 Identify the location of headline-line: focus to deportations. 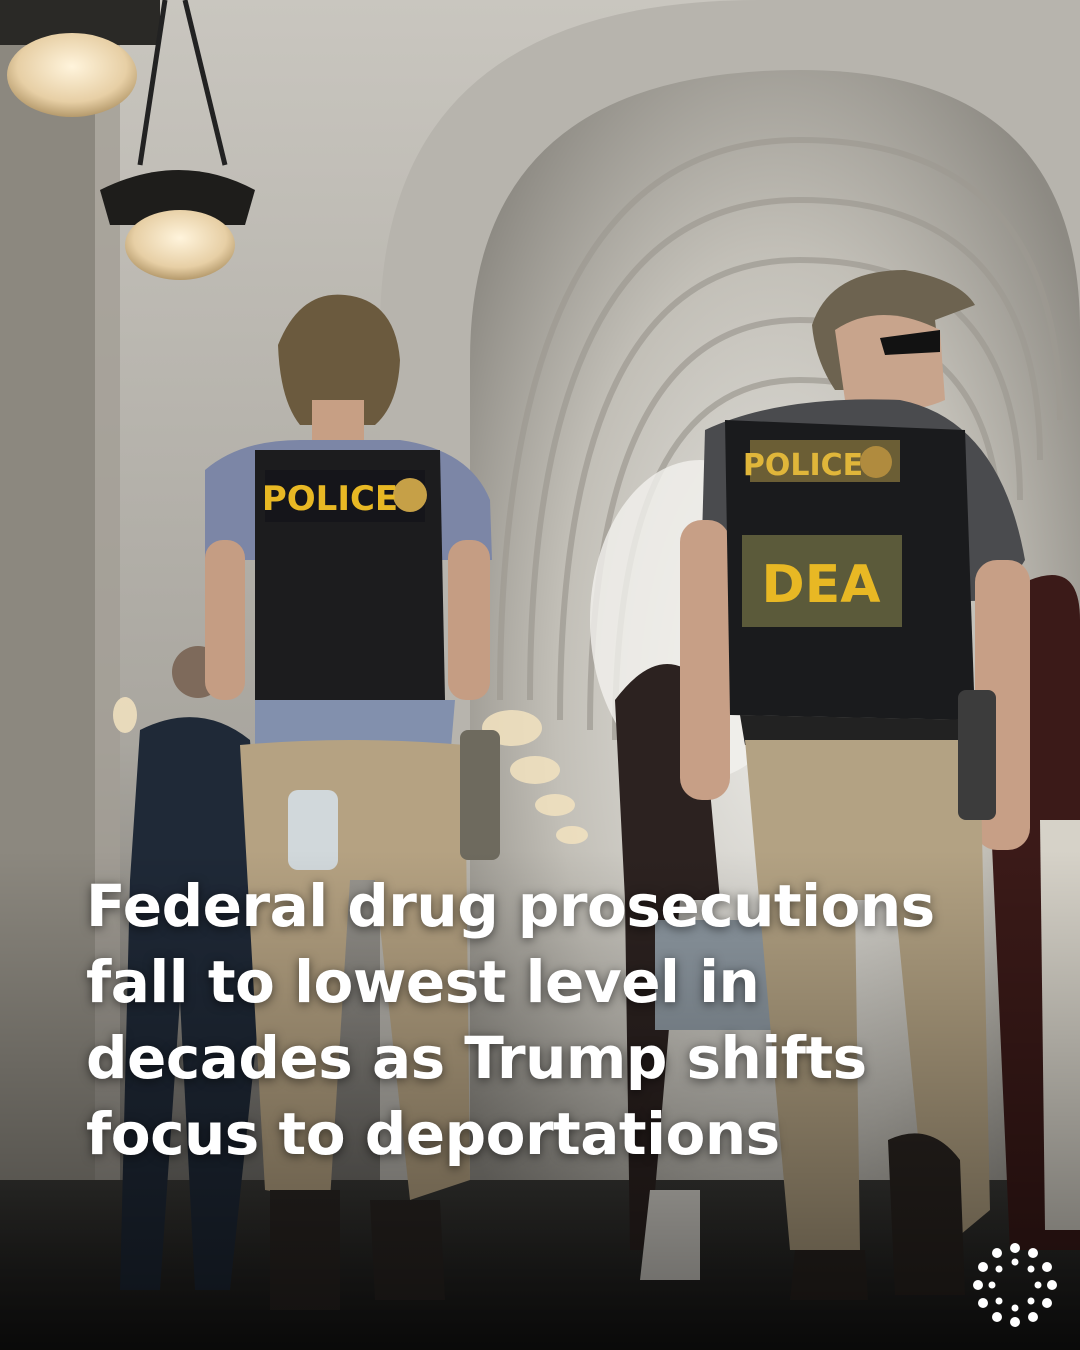
(536, 1134).